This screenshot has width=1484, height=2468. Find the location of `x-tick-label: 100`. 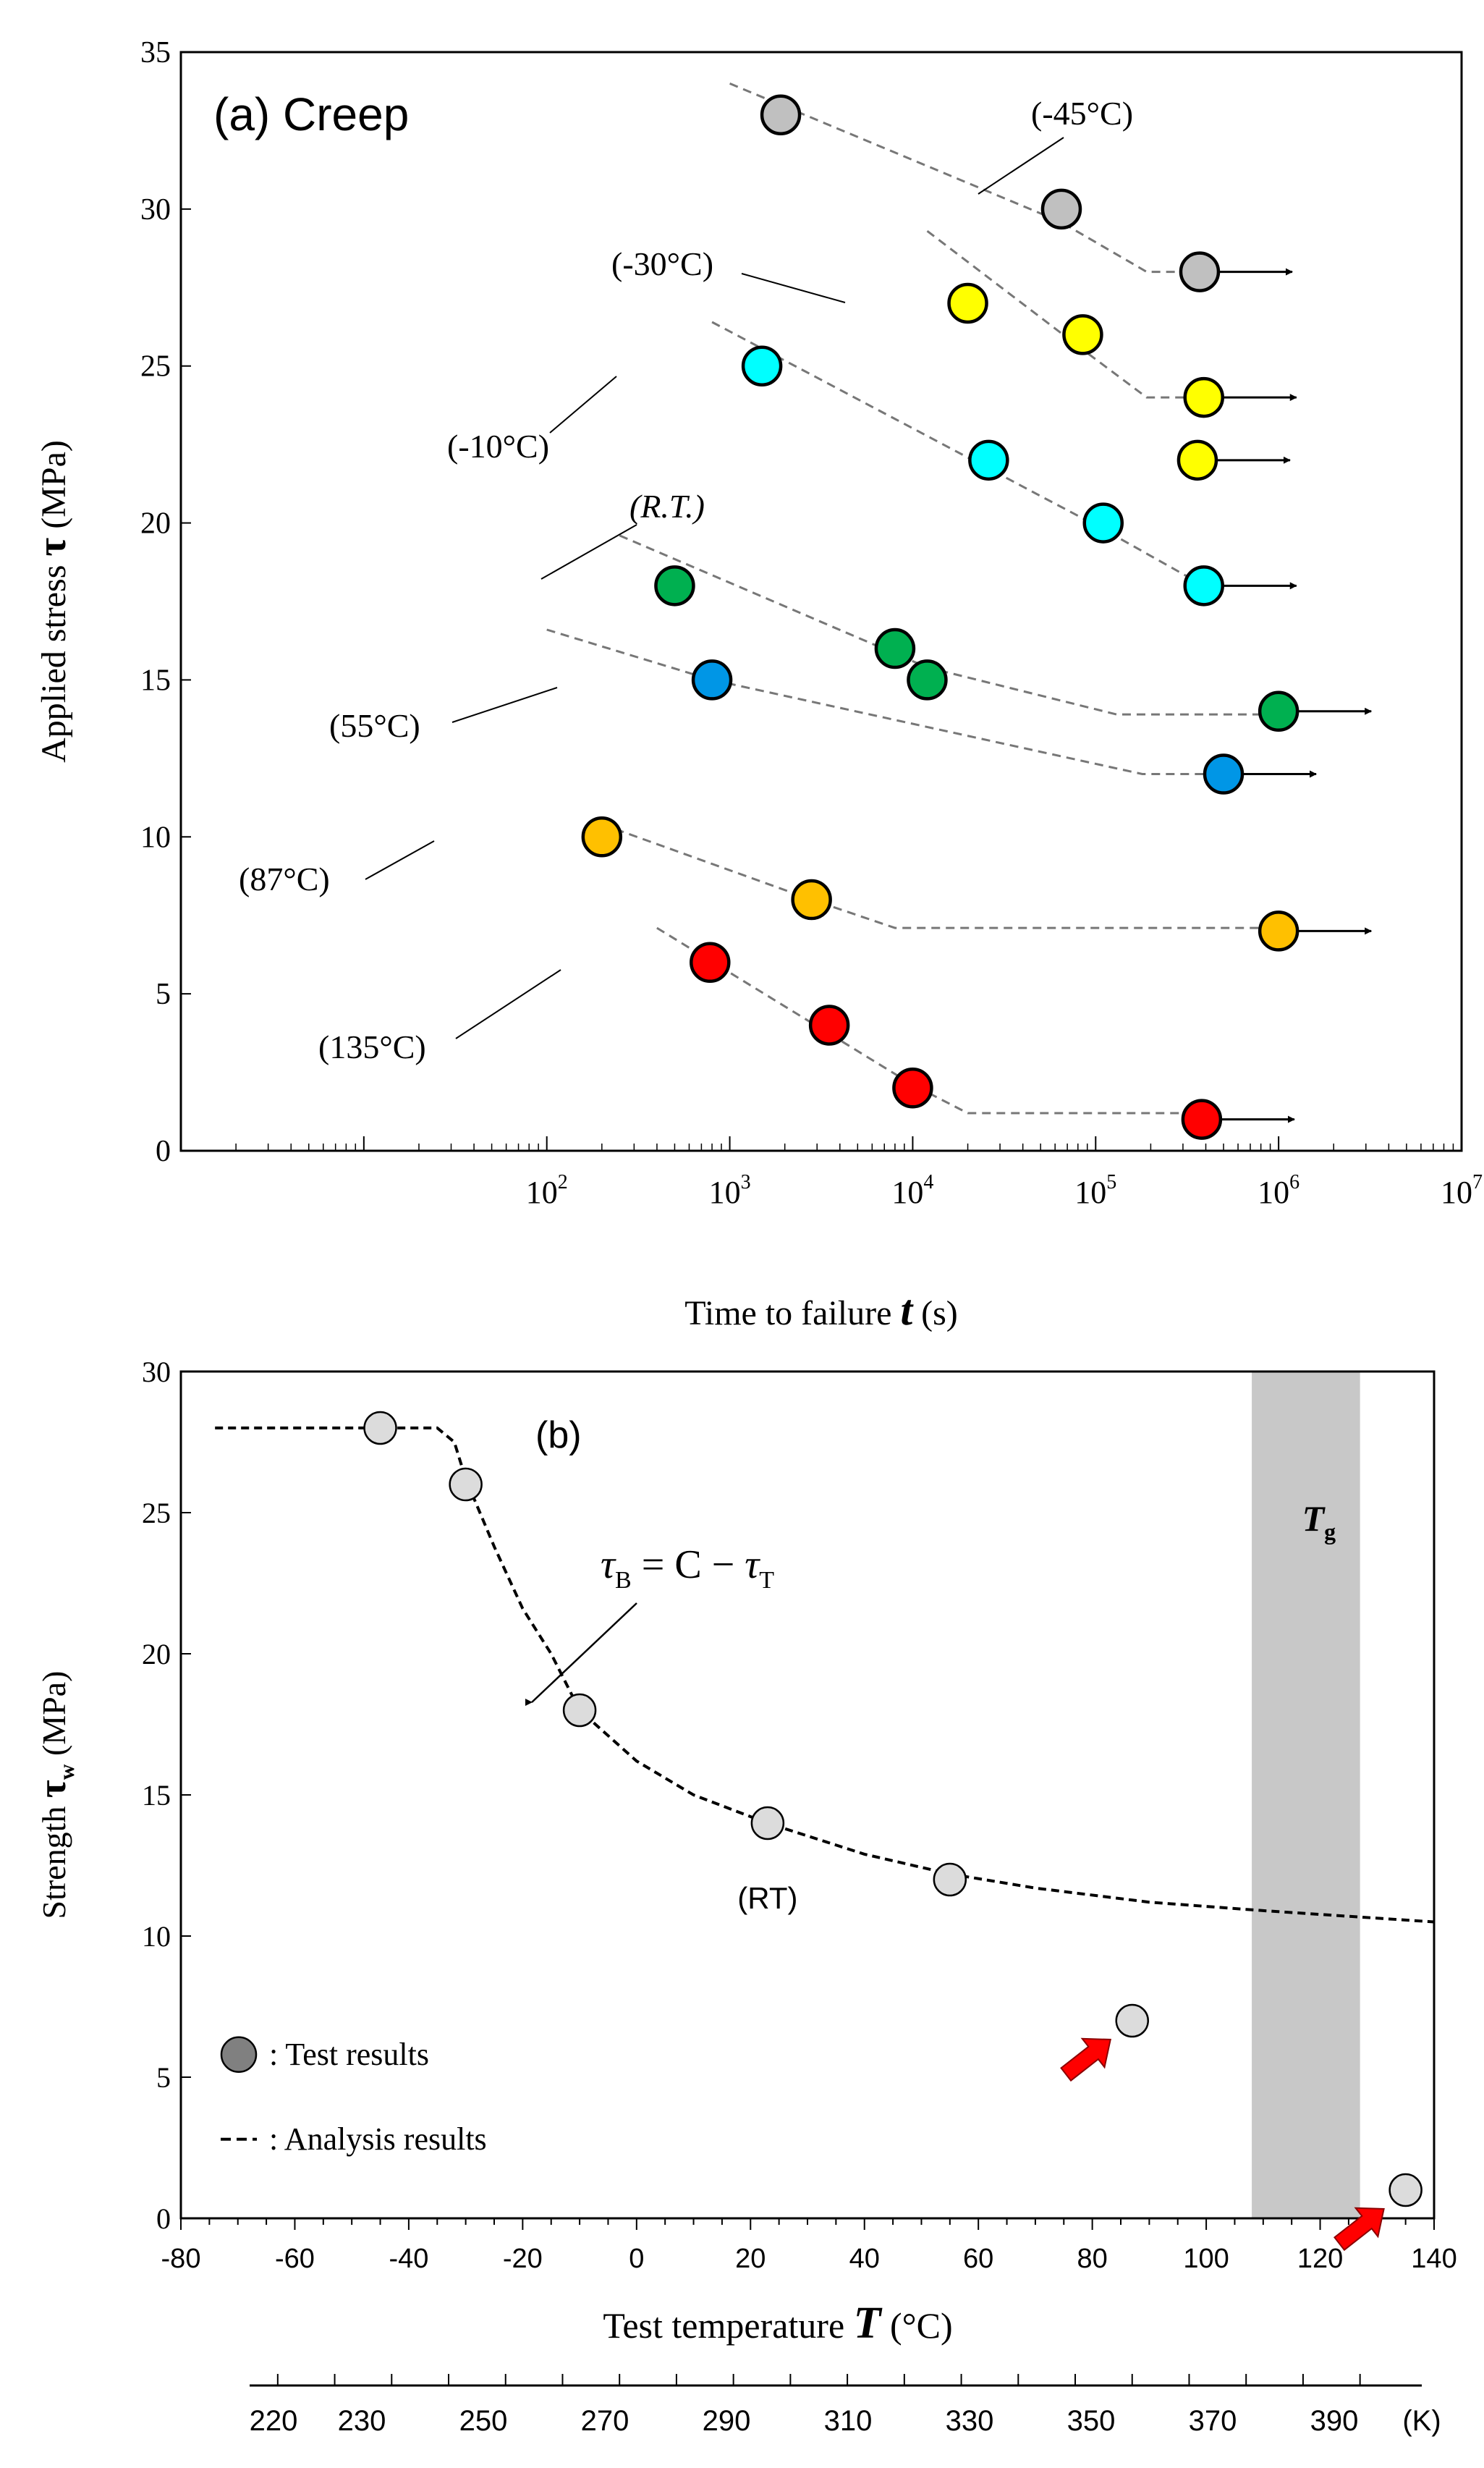

x-tick-label: 100 is located at coordinates (1206, 2259).